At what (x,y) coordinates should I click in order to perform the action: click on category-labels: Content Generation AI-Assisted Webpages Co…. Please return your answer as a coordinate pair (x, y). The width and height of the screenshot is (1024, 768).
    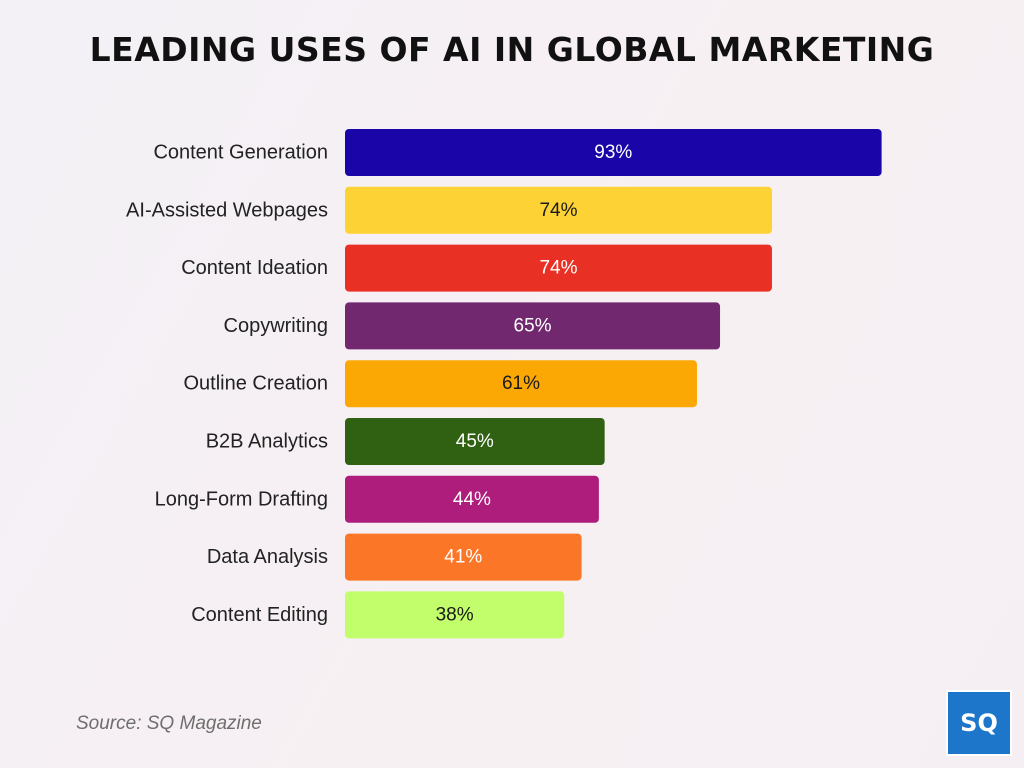
    Looking at the image, I should click on (227, 384).